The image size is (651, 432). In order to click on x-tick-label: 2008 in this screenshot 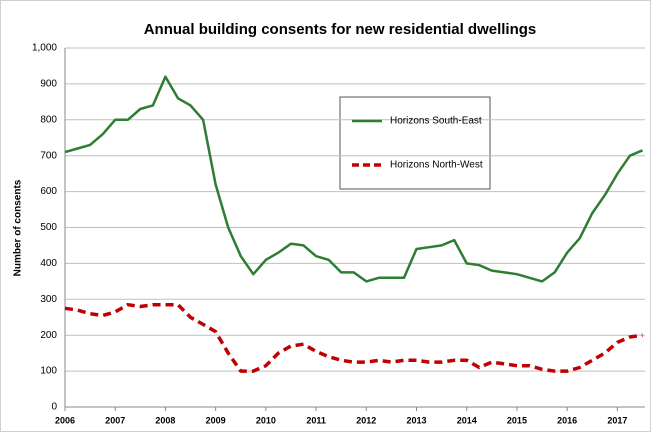, I will do `click(165, 420)`.